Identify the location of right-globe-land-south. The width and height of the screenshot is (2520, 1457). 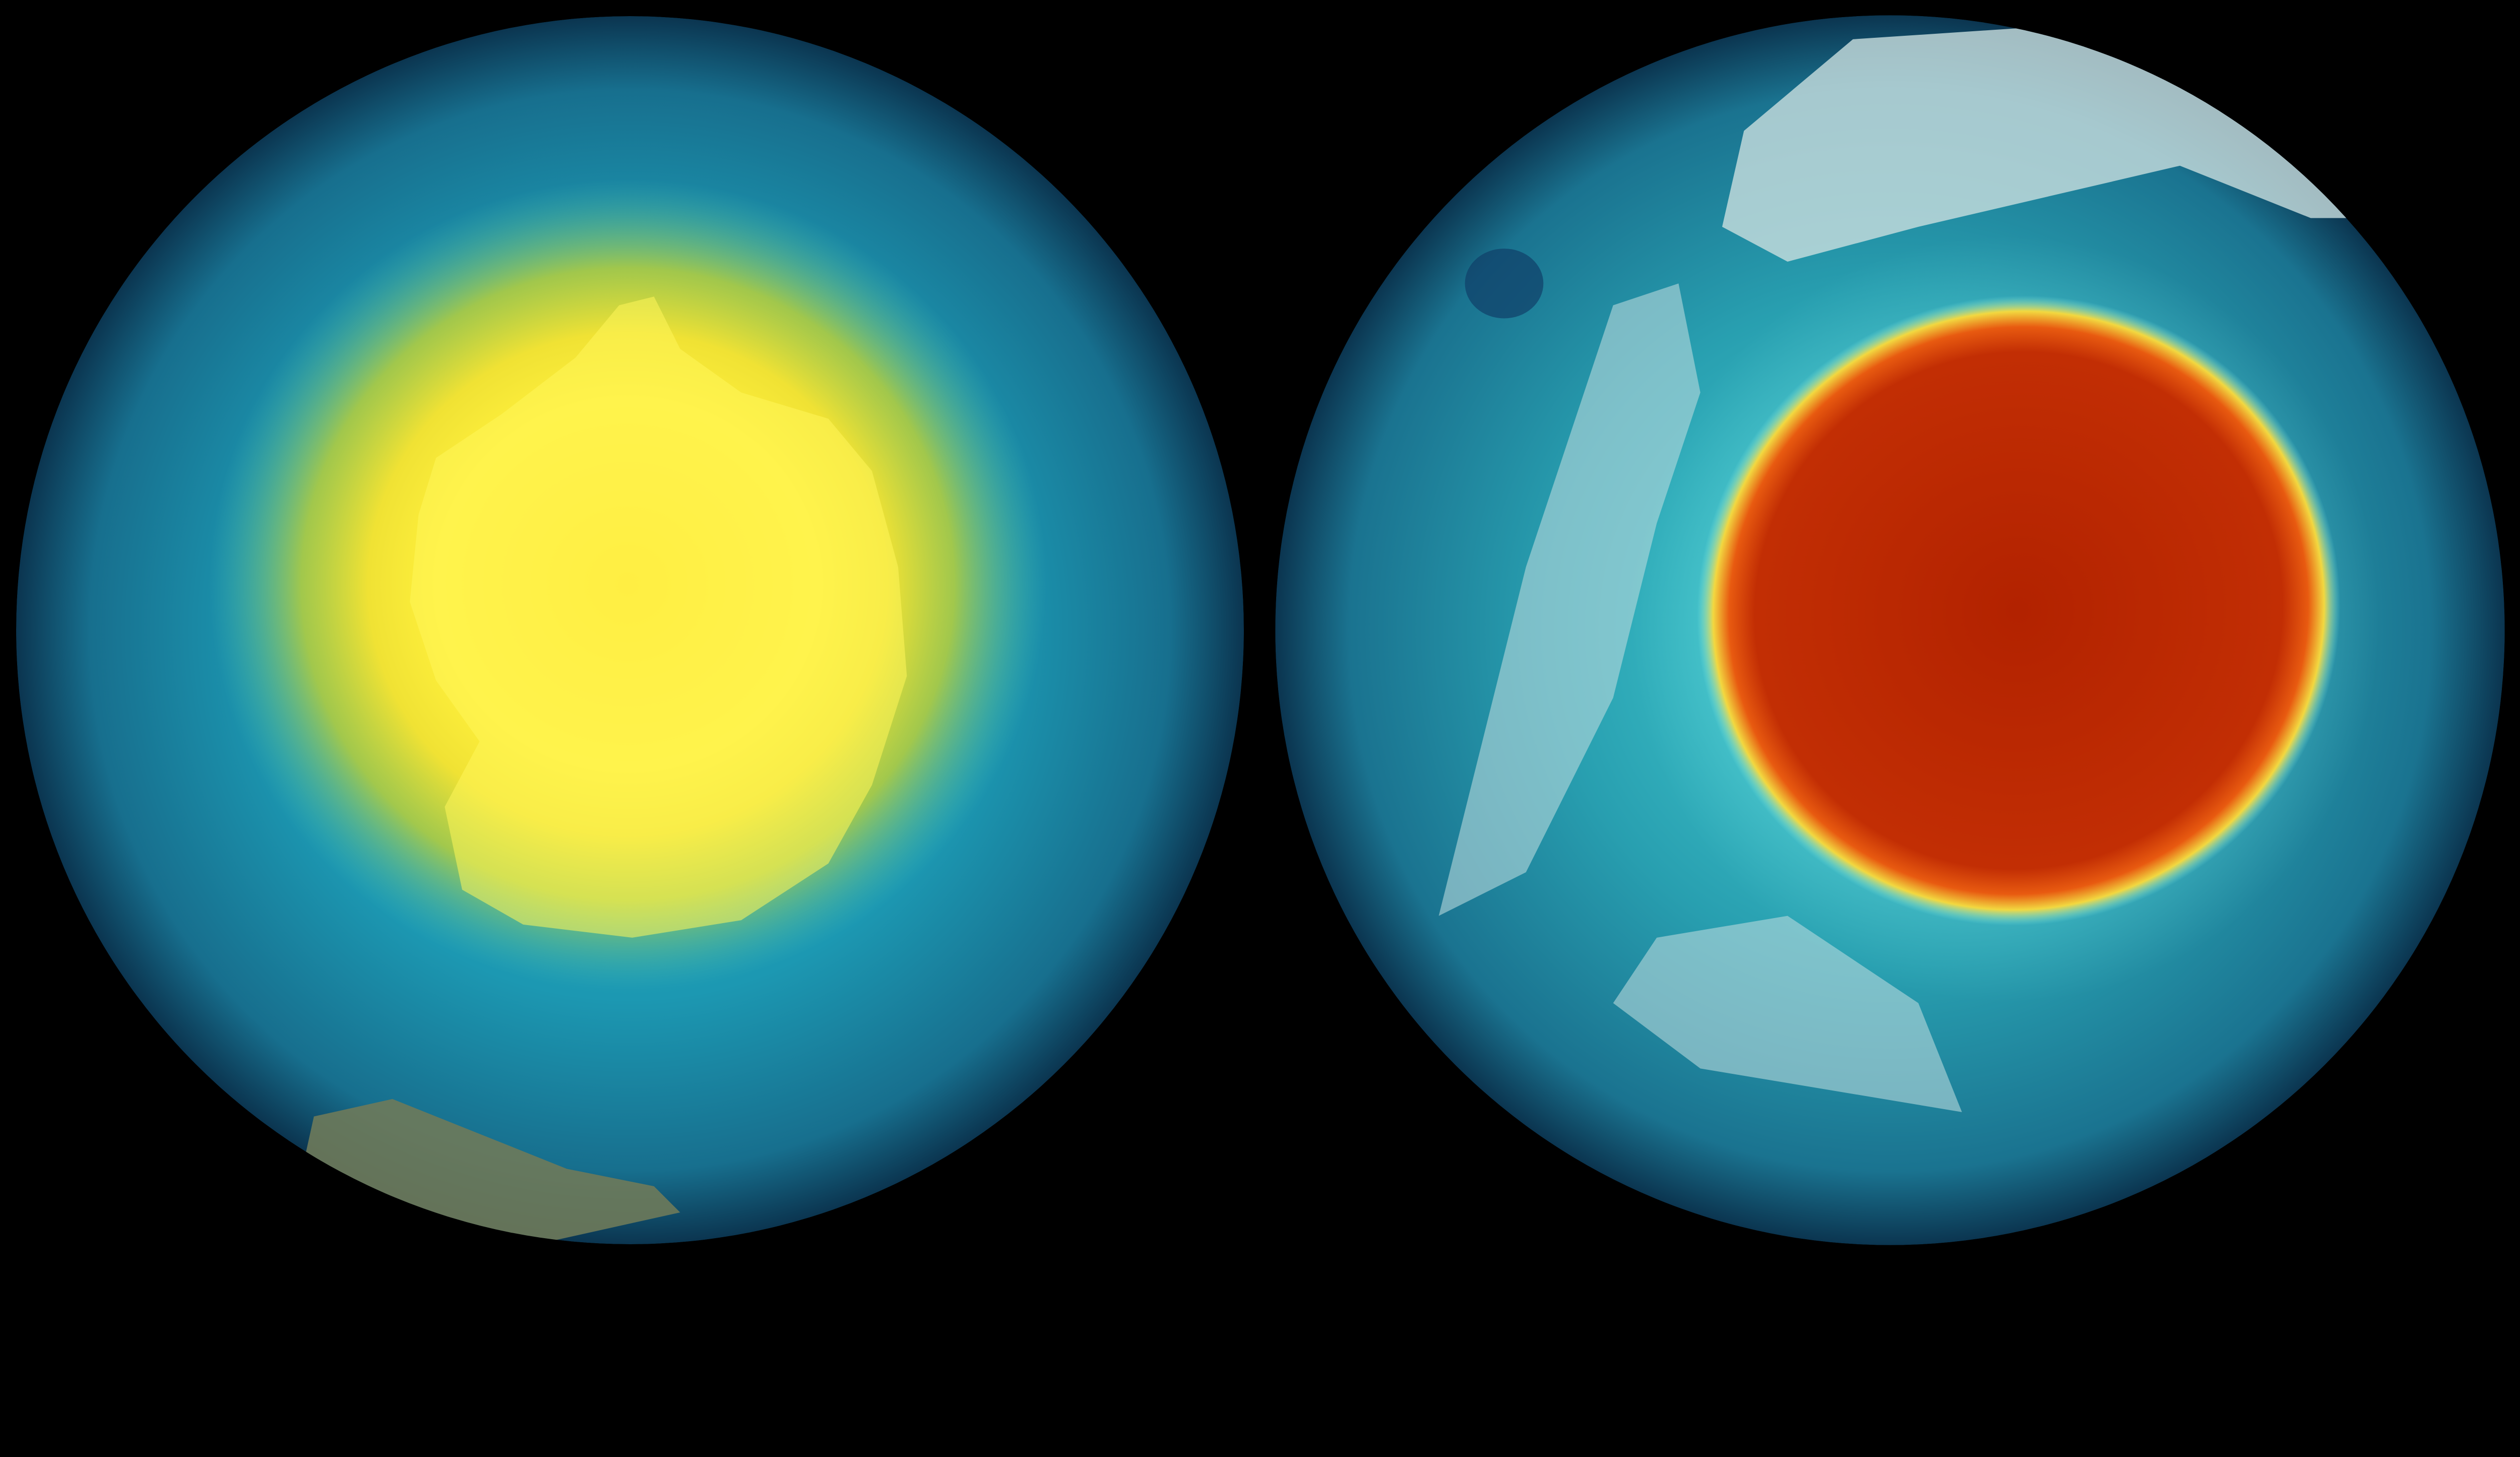
(1787, 1014).